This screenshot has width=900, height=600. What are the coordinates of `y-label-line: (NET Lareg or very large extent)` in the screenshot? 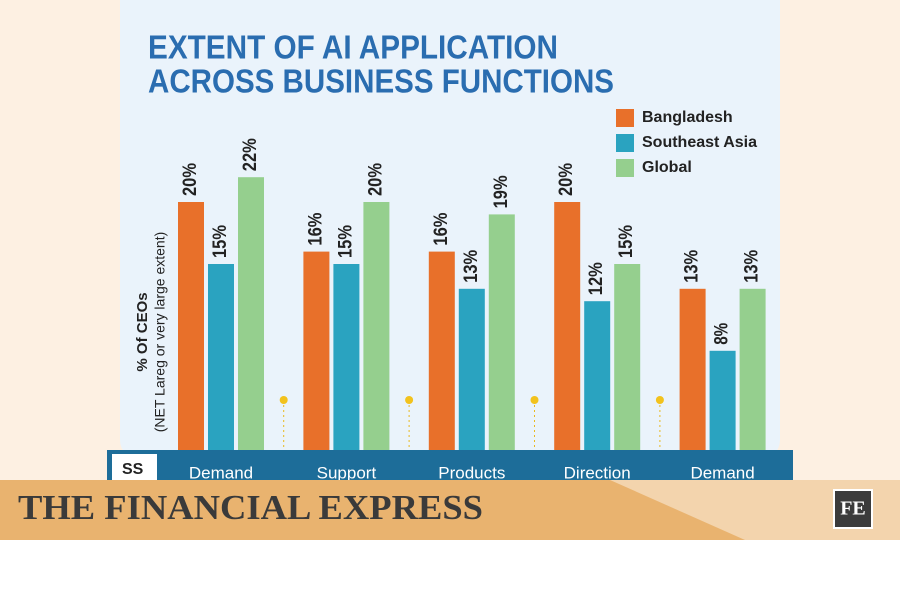 It's located at (160, 332).